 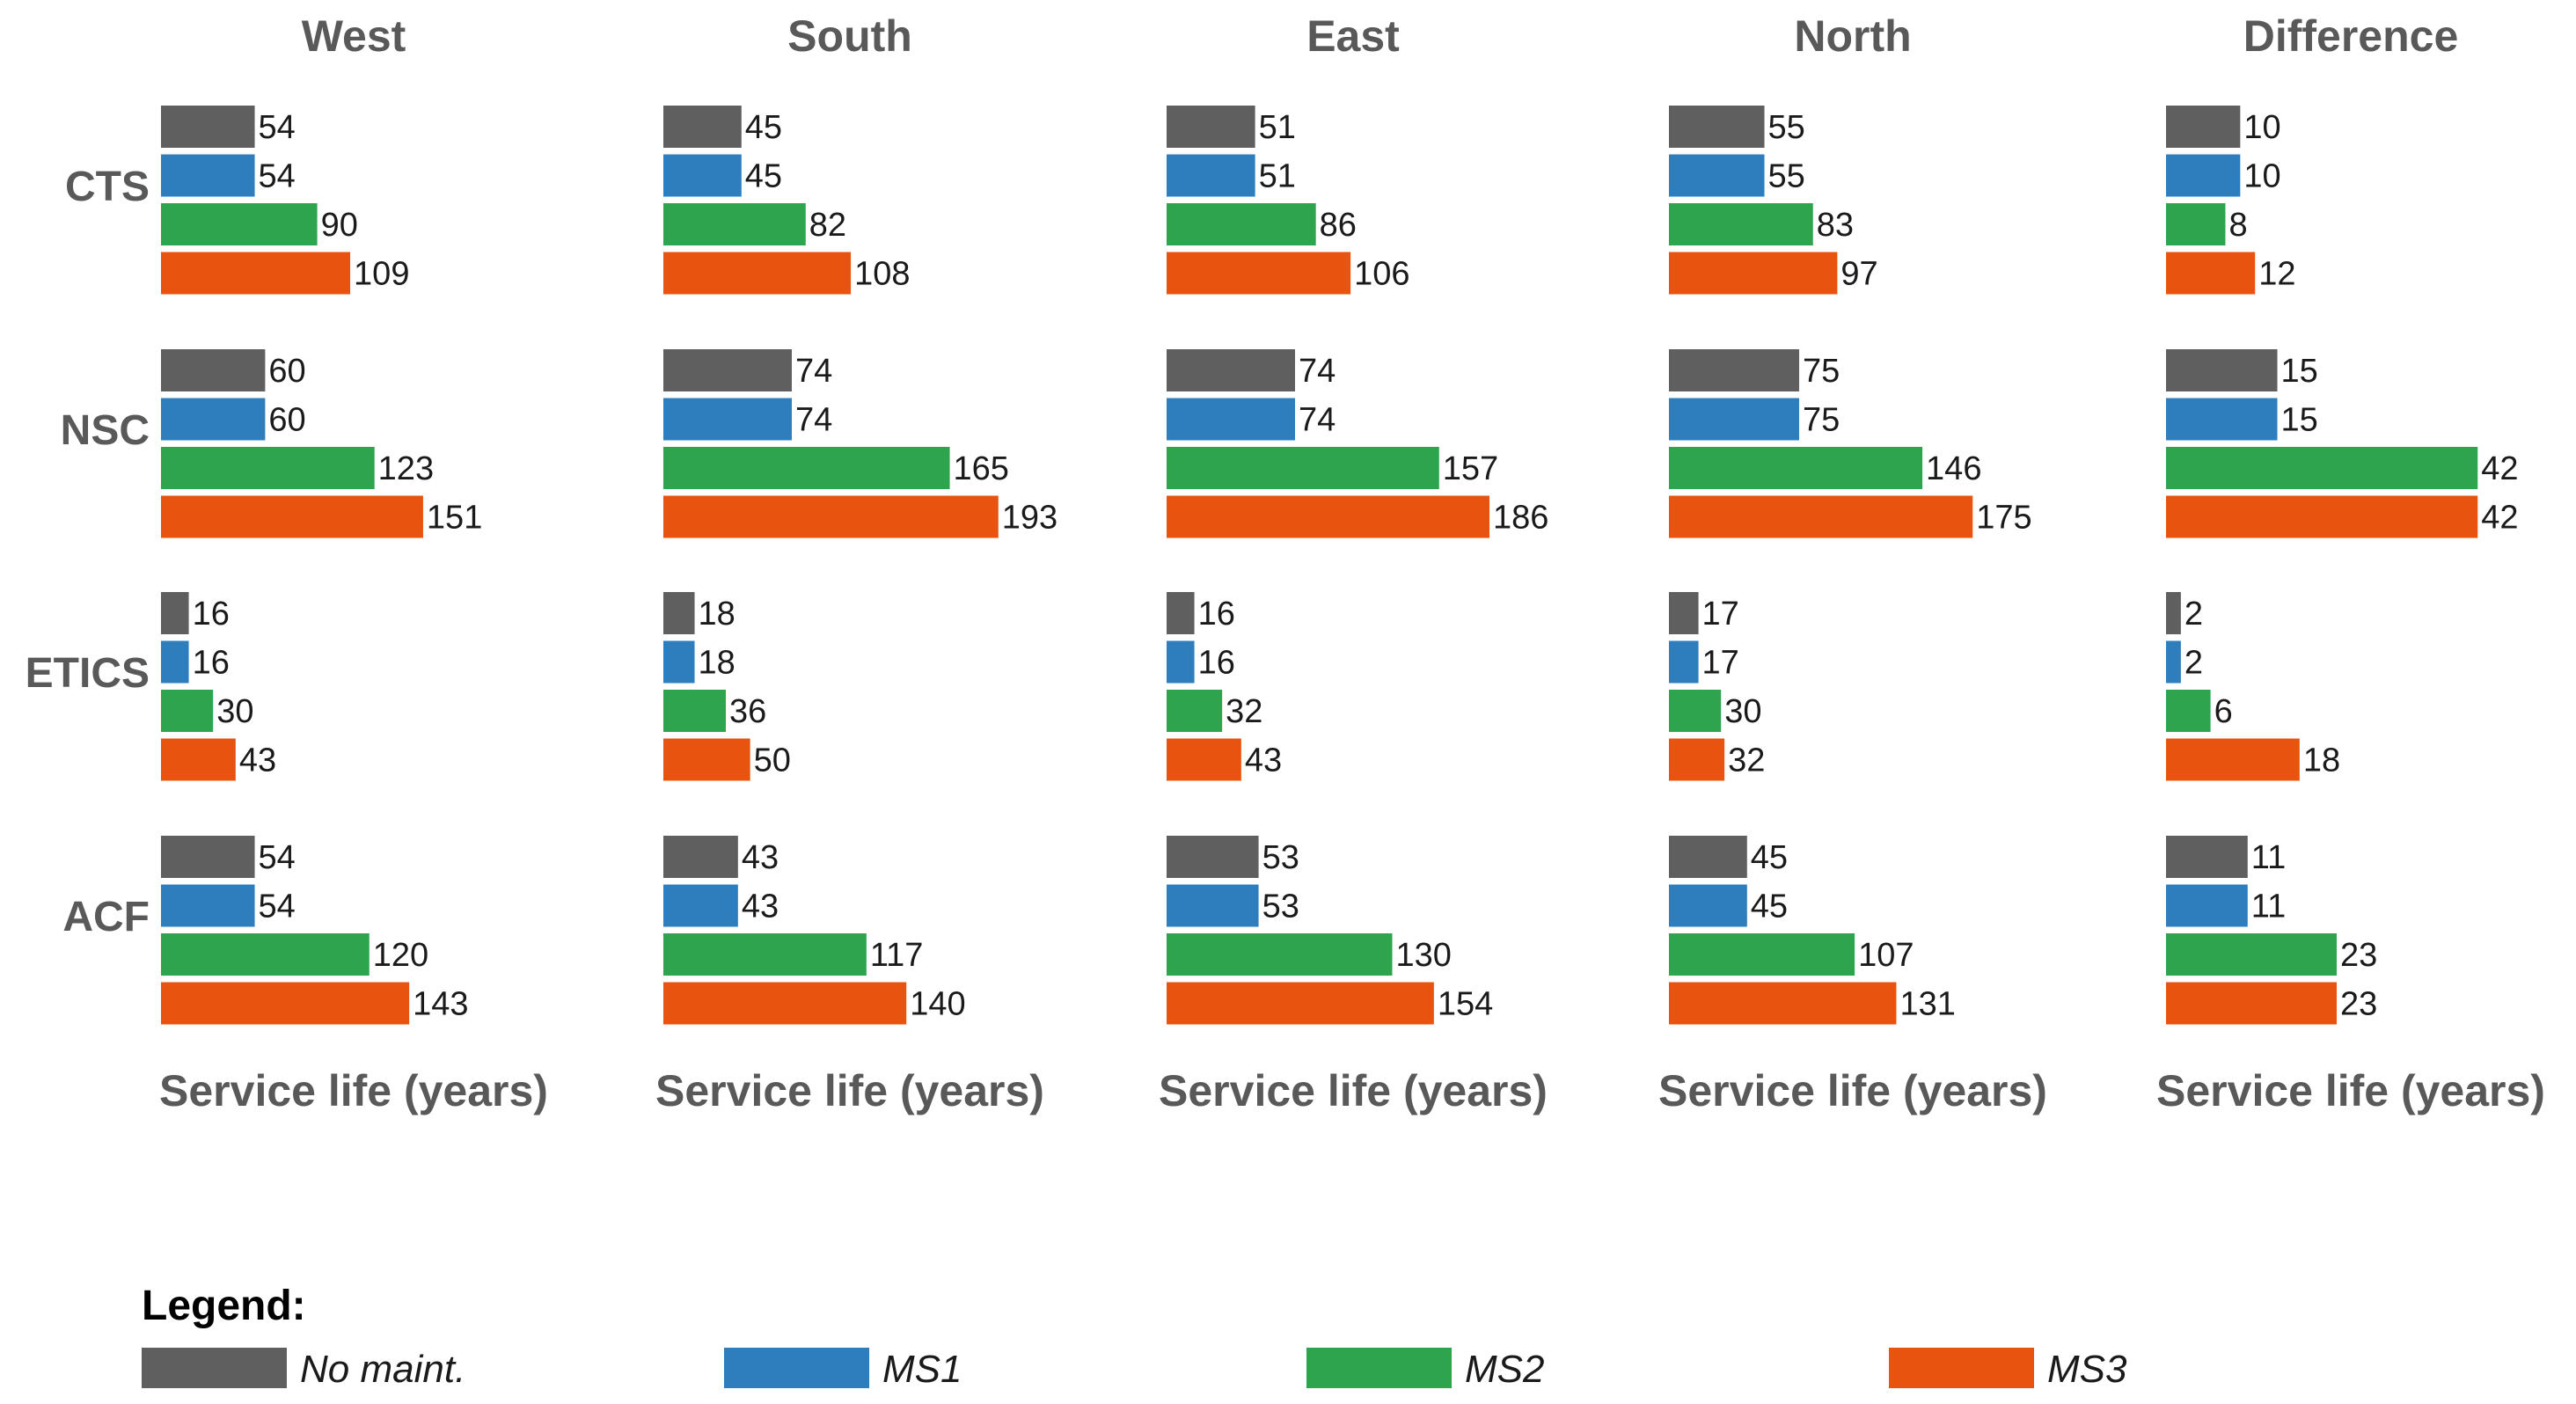 What do you see at coordinates (1852, 36) in the screenshot?
I see `panel-title: North` at bounding box center [1852, 36].